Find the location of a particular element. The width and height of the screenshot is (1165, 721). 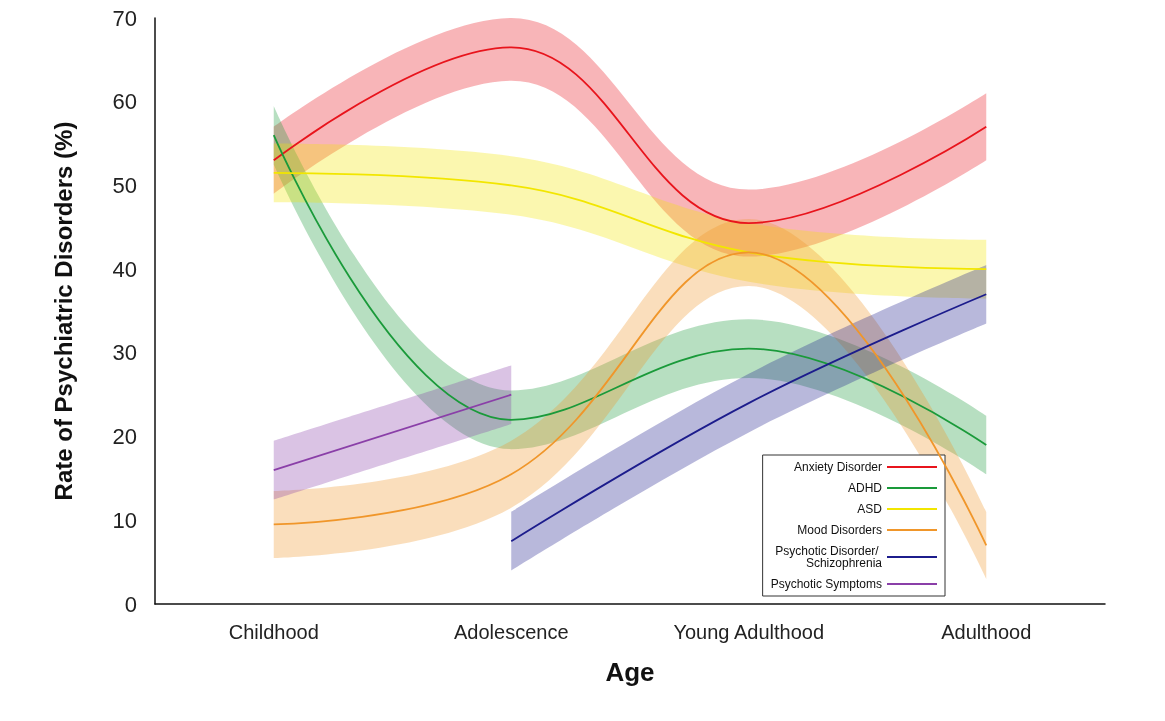

legend-label: Psychotic Disorder/ Schizophrenia is located at coordinates (829, 557).